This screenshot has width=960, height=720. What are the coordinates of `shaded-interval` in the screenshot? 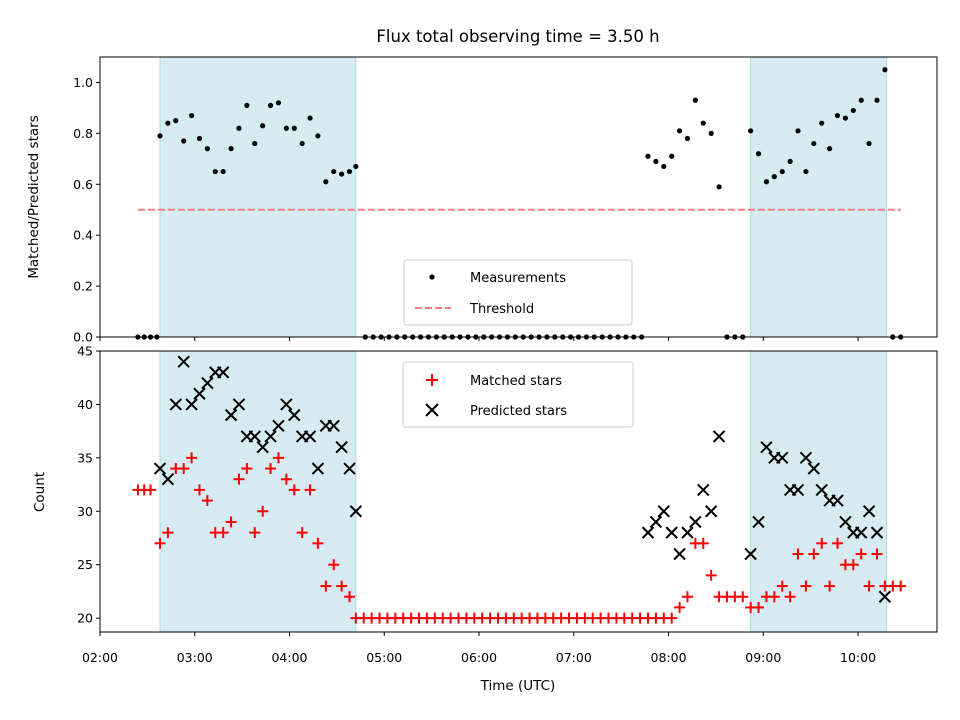 It's located at (258, 197).